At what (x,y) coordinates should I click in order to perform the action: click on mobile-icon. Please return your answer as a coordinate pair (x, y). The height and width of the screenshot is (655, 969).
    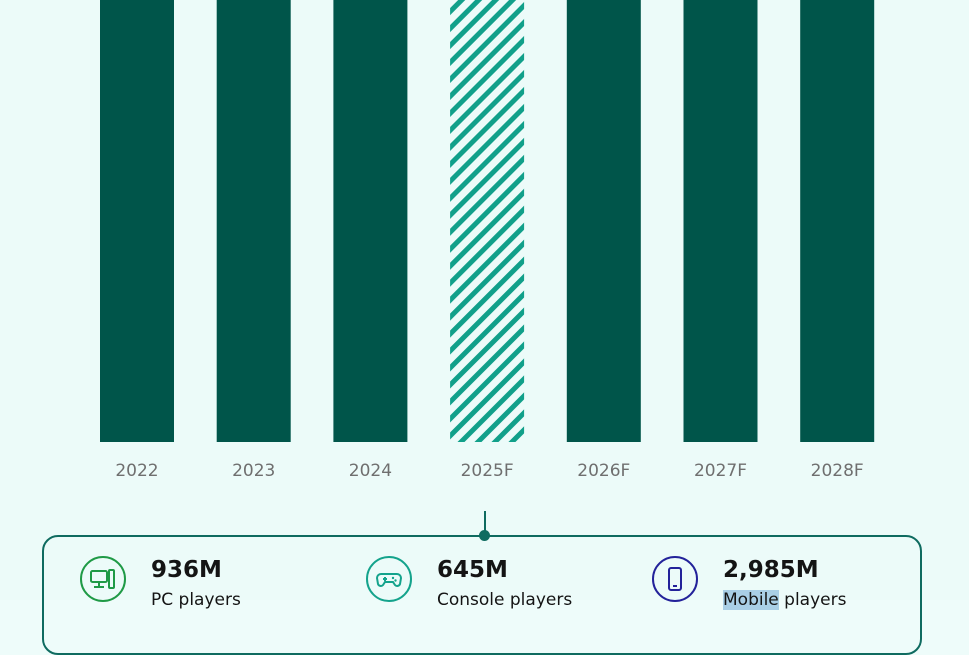
    Looking at the image, I should click on (675, 579).